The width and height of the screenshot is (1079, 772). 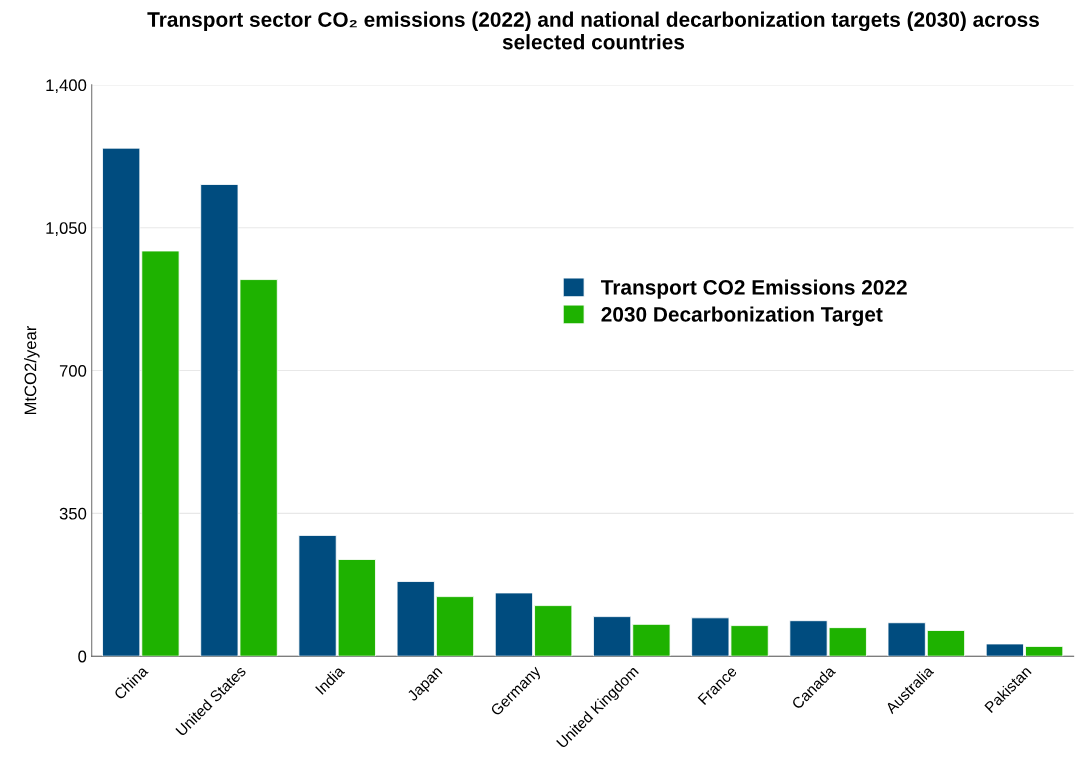 I want to click on y-tick-label: 1,050, so click(x=66, y=229).